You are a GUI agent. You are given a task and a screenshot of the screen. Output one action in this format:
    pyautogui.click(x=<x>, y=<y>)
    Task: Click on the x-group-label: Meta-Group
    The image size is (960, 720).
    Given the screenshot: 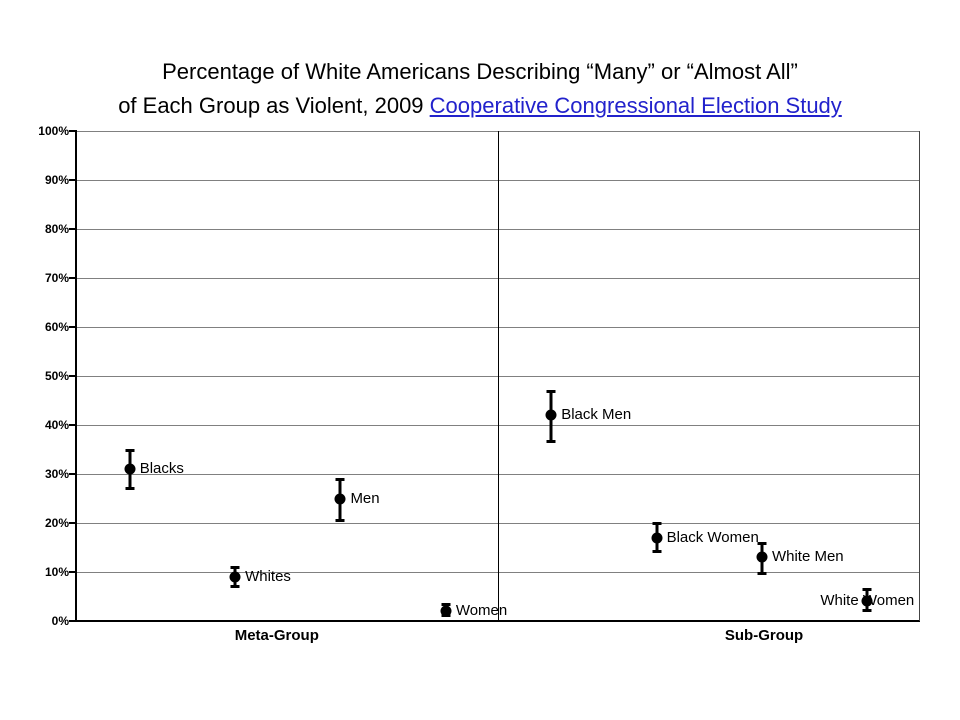 What is the action you would take?
    pyautogui.click(x=276, y=635)
    